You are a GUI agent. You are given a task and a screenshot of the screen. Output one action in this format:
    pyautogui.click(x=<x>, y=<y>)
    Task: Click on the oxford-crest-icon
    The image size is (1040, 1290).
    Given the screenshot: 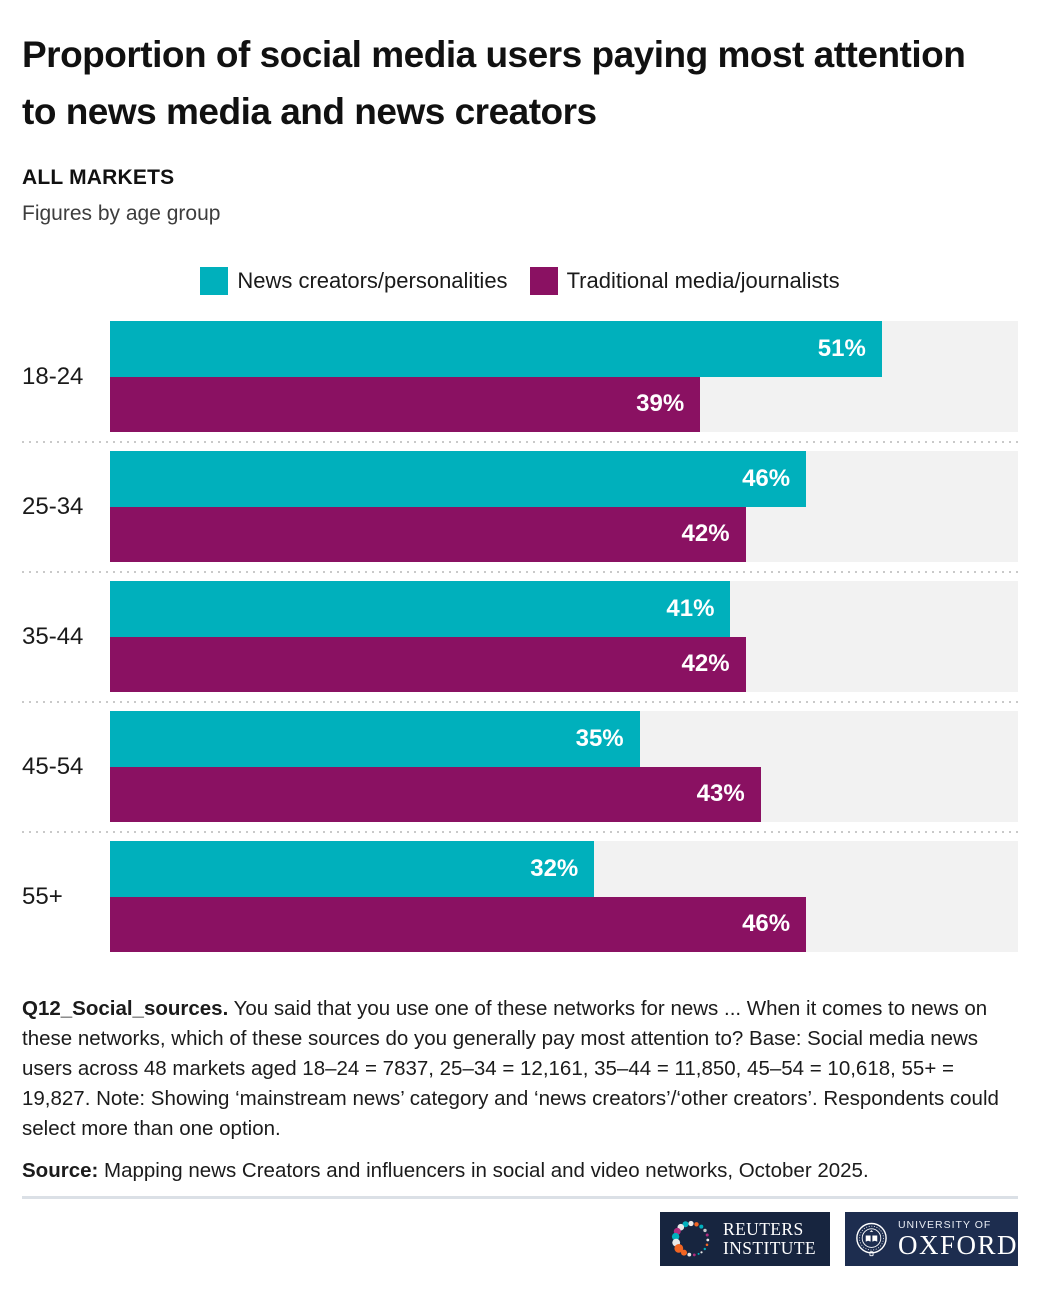 What is the action you would take?
    pyautogui.click(x=871, y=1239)
    